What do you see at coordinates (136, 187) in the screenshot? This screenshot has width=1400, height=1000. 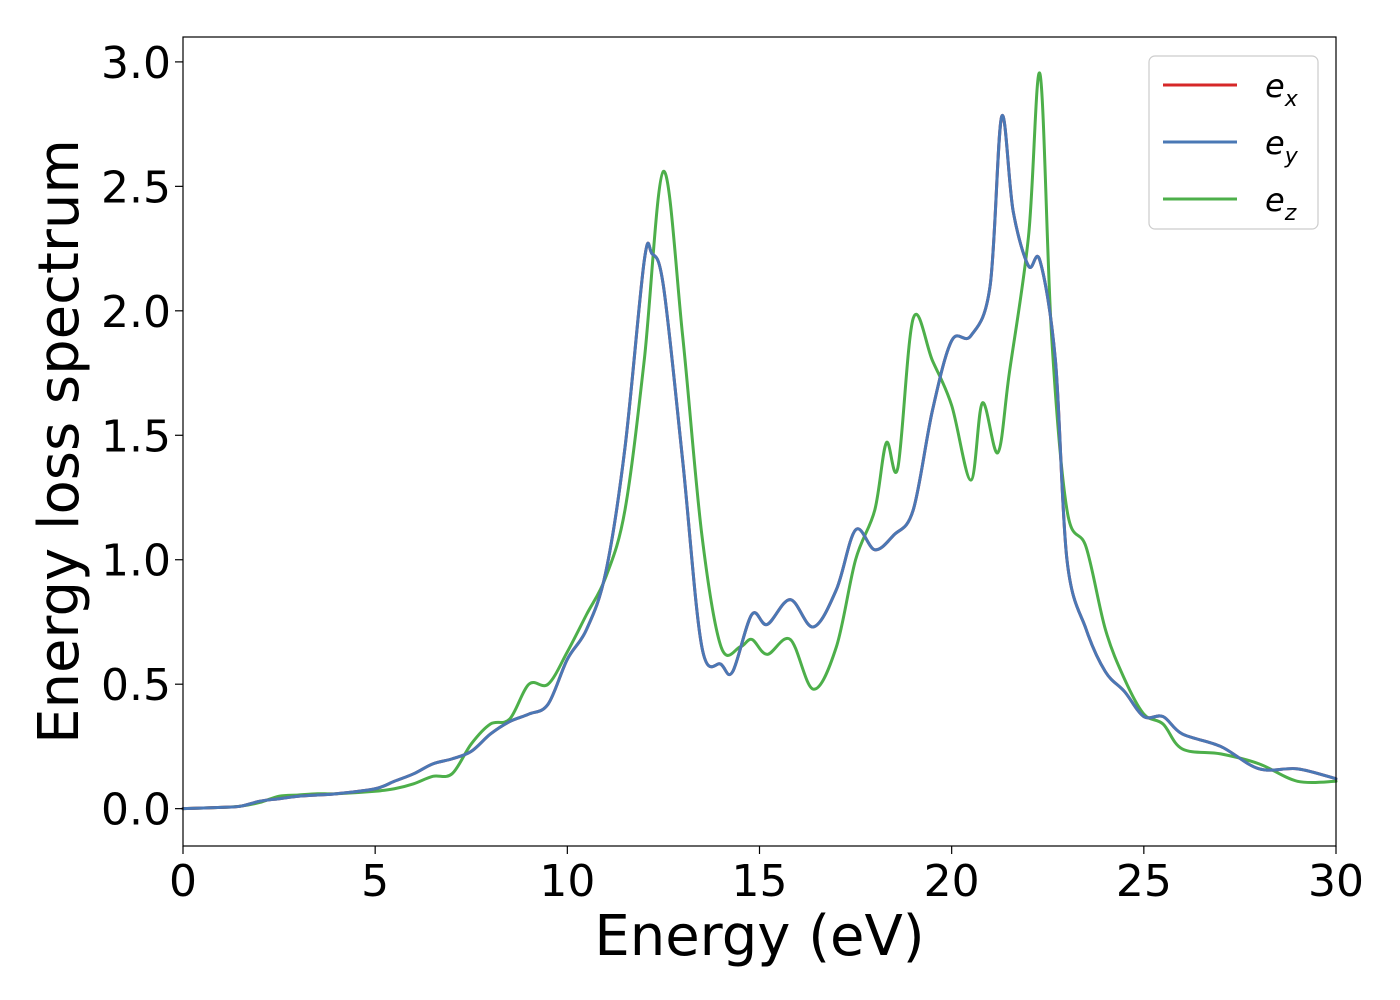 I see `y-tick-label: 2.5` at bounding box center [136, 187].